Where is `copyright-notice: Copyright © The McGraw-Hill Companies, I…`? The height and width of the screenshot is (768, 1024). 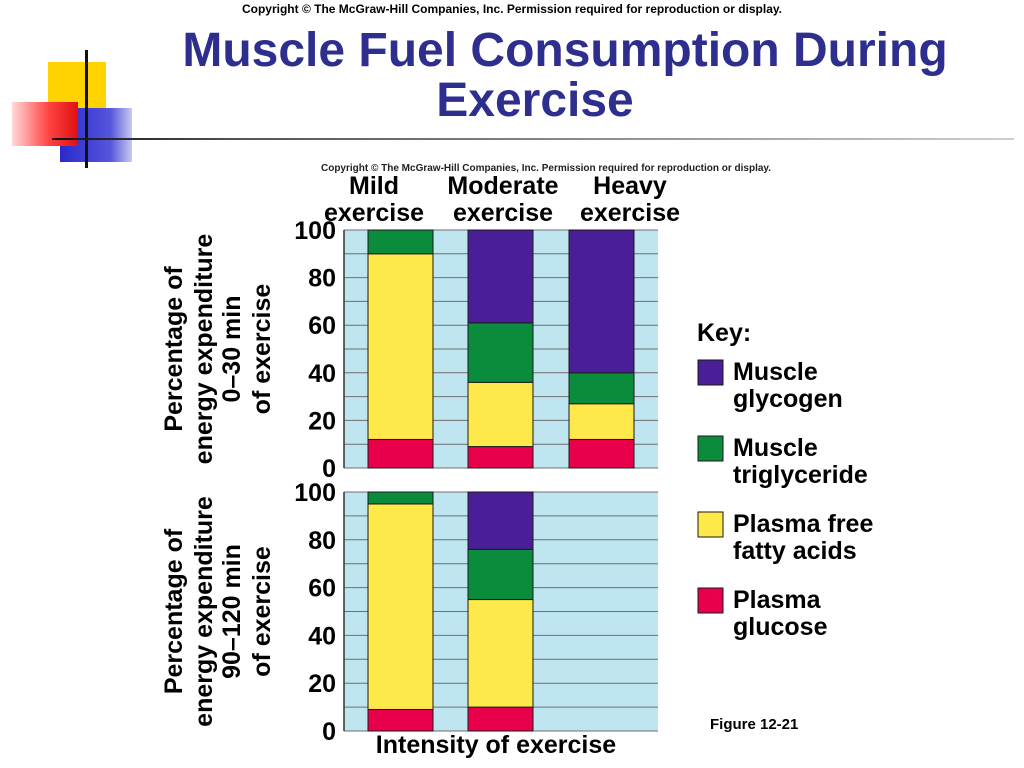 copyright-notice: Copyright © The McGraw-Hill Companies, I… is located at coordinates (512, 9).